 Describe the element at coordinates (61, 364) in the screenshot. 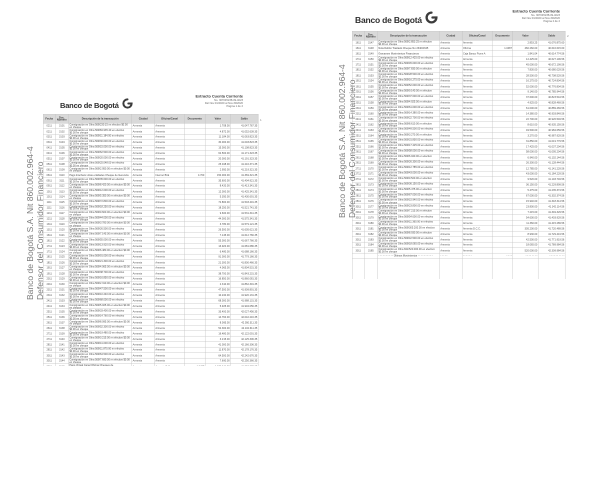

I see `table-cell: 3145` at that location.